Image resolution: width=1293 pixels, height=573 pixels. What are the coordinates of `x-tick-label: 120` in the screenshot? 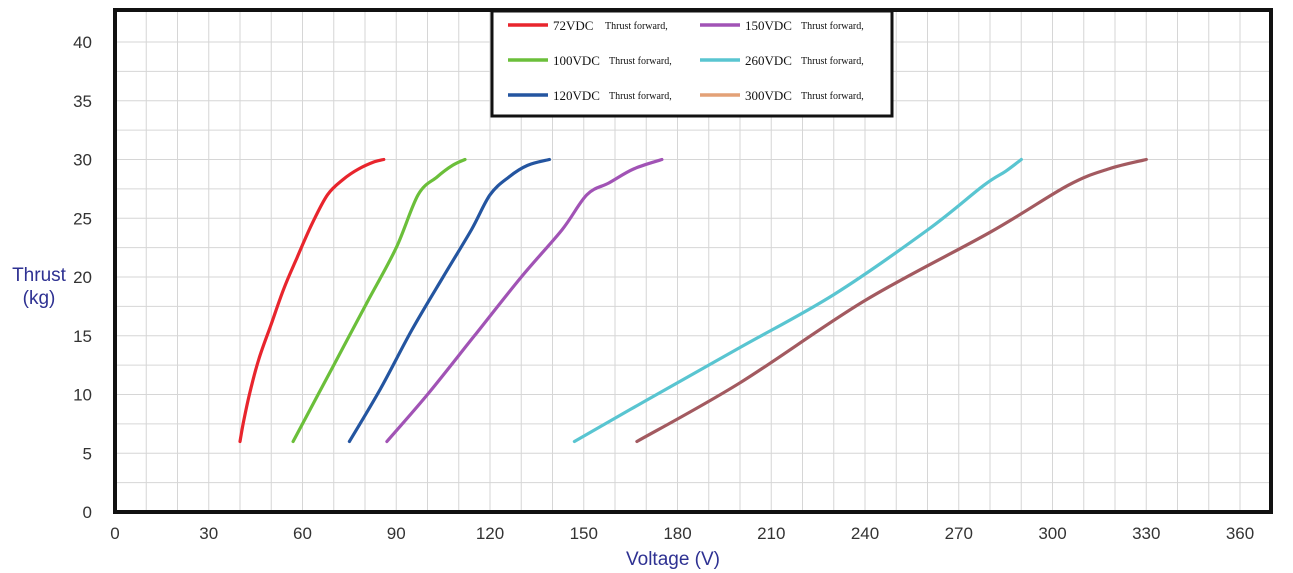 It's located at (490, 533).